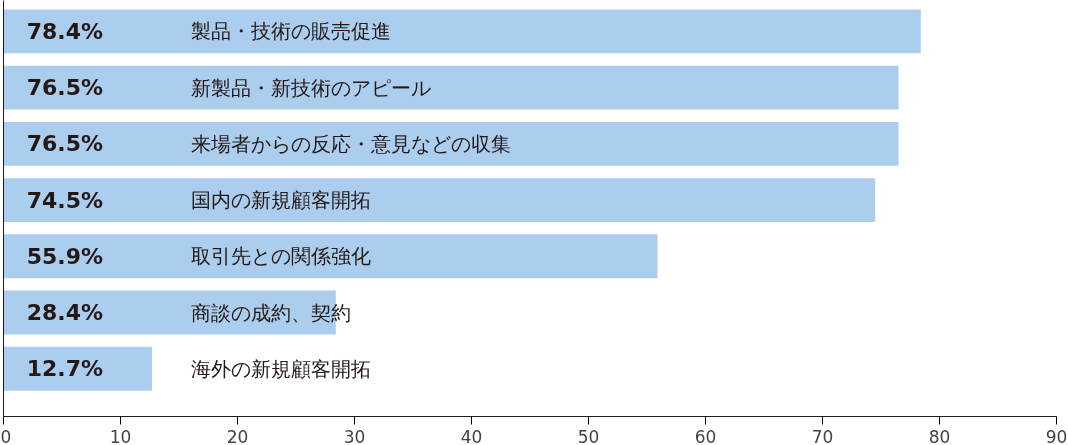  I want to click on y-tick-label: 来場者からの反応・意見などの収集, so click(350, 143).